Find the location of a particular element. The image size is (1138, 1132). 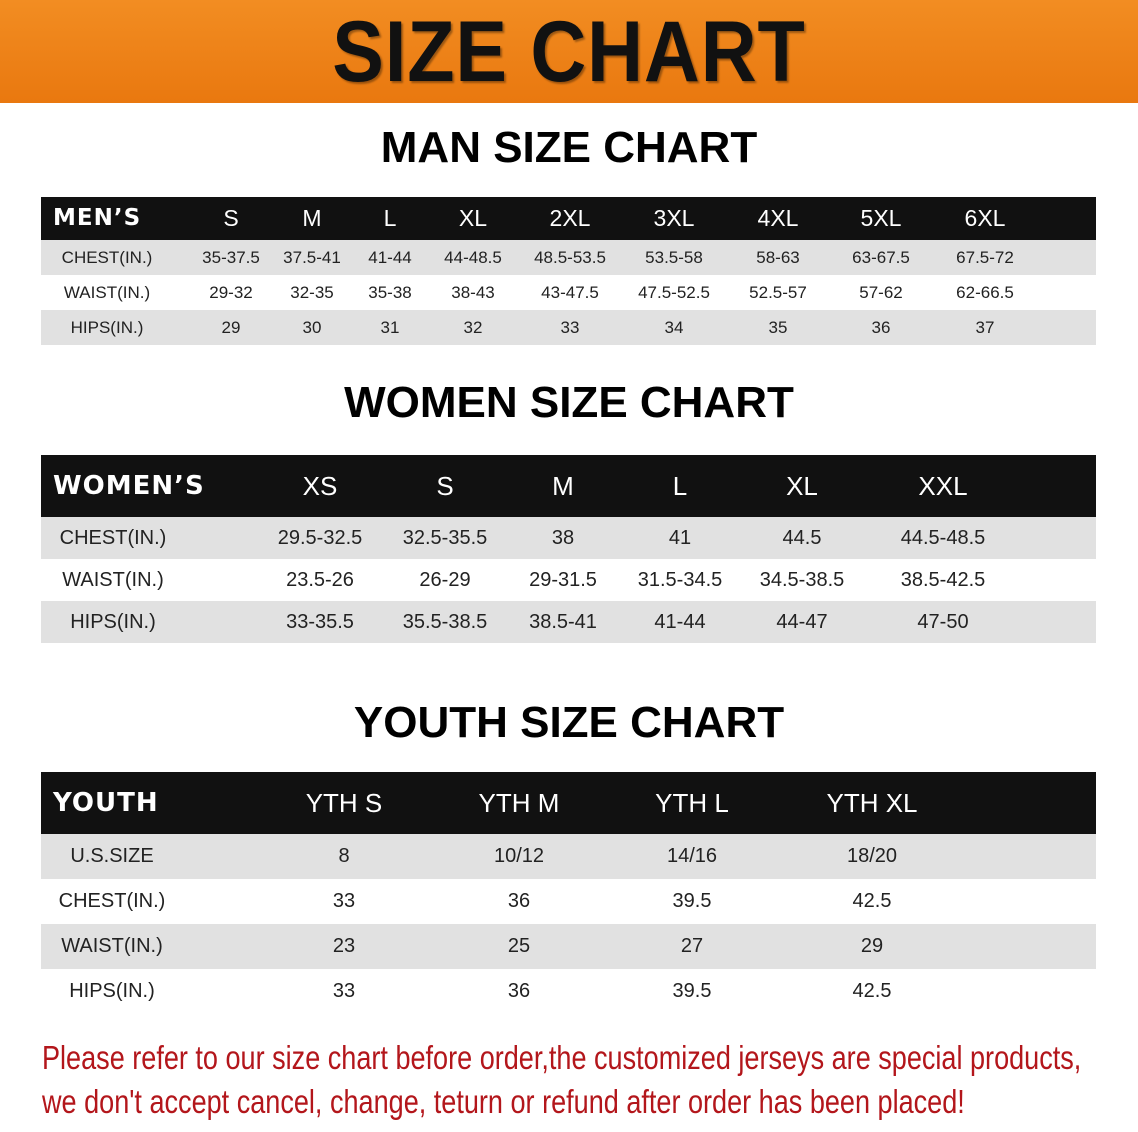

size-column-header: 6XL is located at coordinates (985, 218).